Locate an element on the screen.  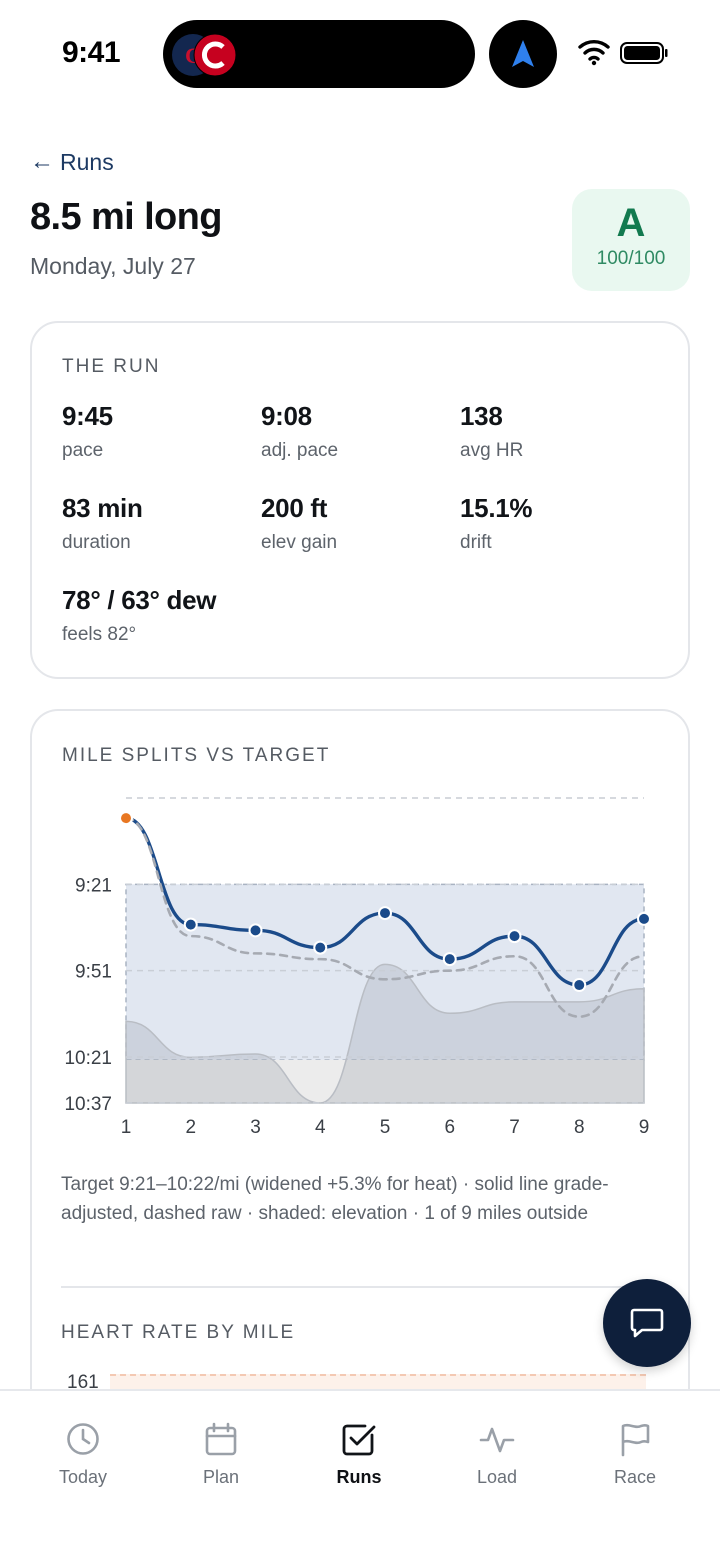
stat-adj-pace: 9:08 adj. pace is located at coordinates (299, 431).